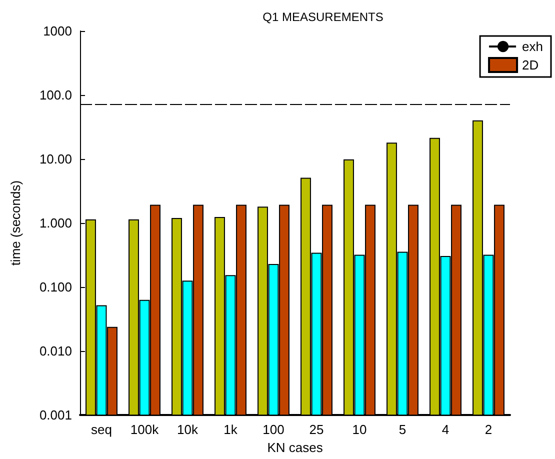  Describe the element at coordinates (55, 223) in the screenshot. I see `y-tick-label: 1.000` at that location.